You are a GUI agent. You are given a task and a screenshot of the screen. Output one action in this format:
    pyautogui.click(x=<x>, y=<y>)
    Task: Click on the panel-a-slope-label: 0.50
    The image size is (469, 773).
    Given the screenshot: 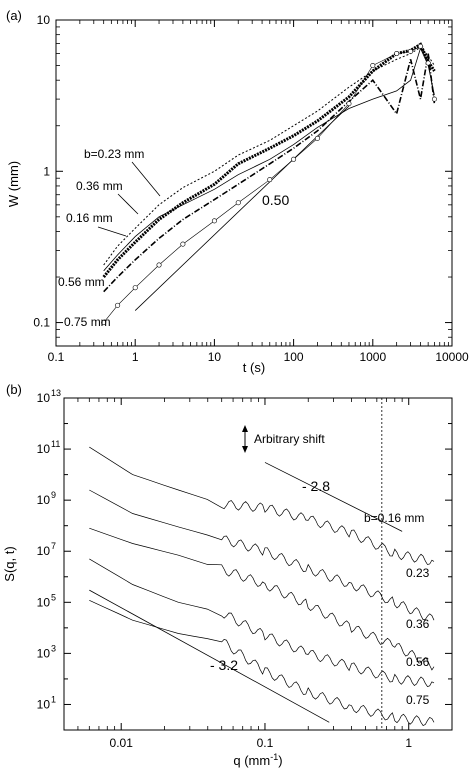 What is the action you would take?
    pyautogui.click(x=275, y=200)
    